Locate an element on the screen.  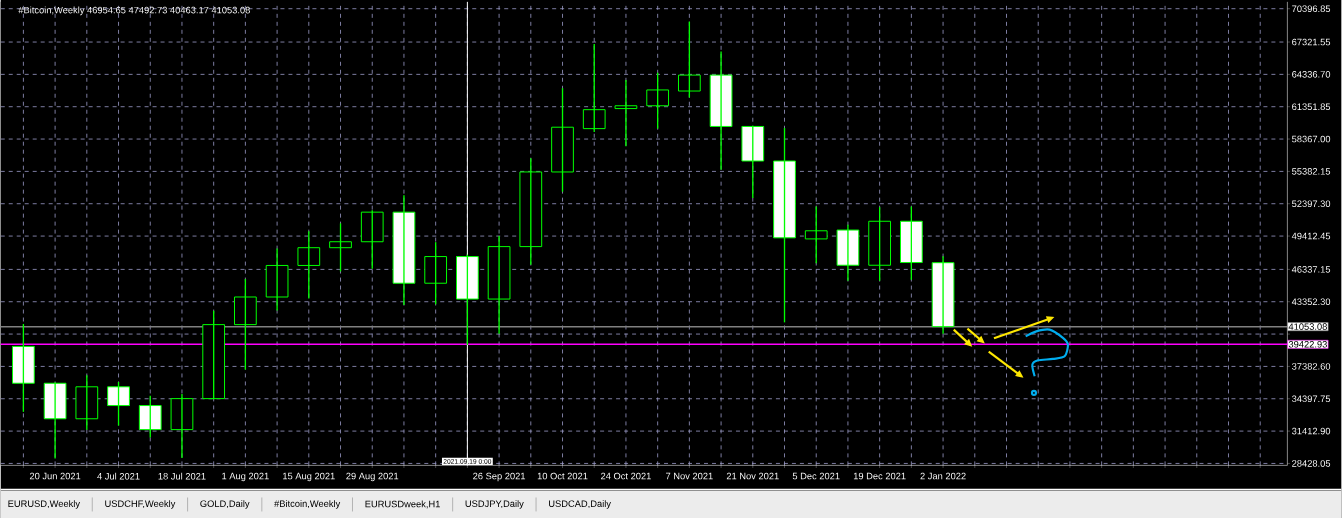
text: USDJPY,Daily is located at coordinates (494, 504).